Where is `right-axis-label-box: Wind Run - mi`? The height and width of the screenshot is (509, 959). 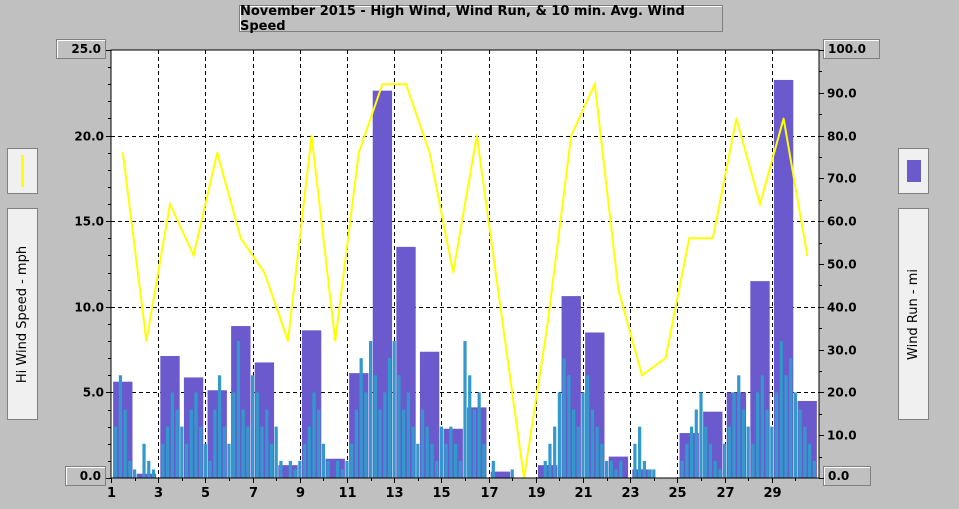
right-axis-label-box: Wind Run - mi is located at coordinates (913, 314).